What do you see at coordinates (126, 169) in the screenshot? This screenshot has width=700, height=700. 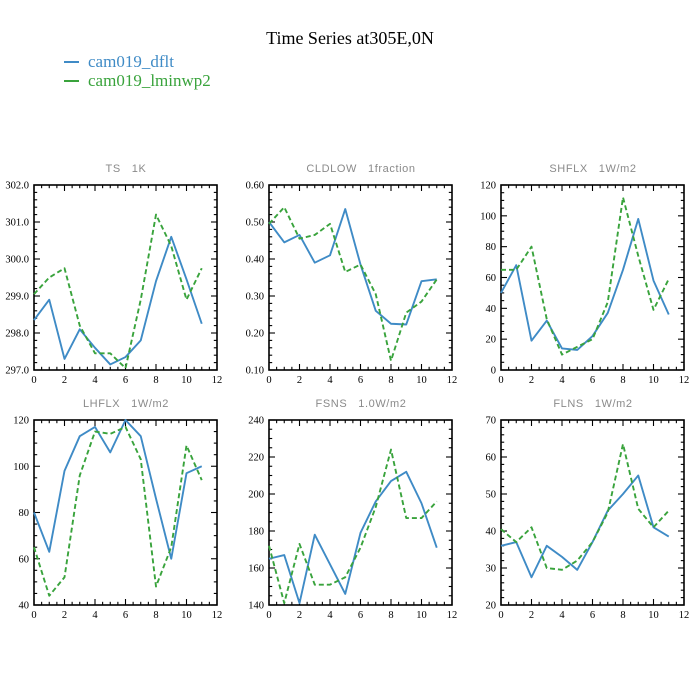 I see `chart-title: TS 1K` at bounding box center [126, 169].